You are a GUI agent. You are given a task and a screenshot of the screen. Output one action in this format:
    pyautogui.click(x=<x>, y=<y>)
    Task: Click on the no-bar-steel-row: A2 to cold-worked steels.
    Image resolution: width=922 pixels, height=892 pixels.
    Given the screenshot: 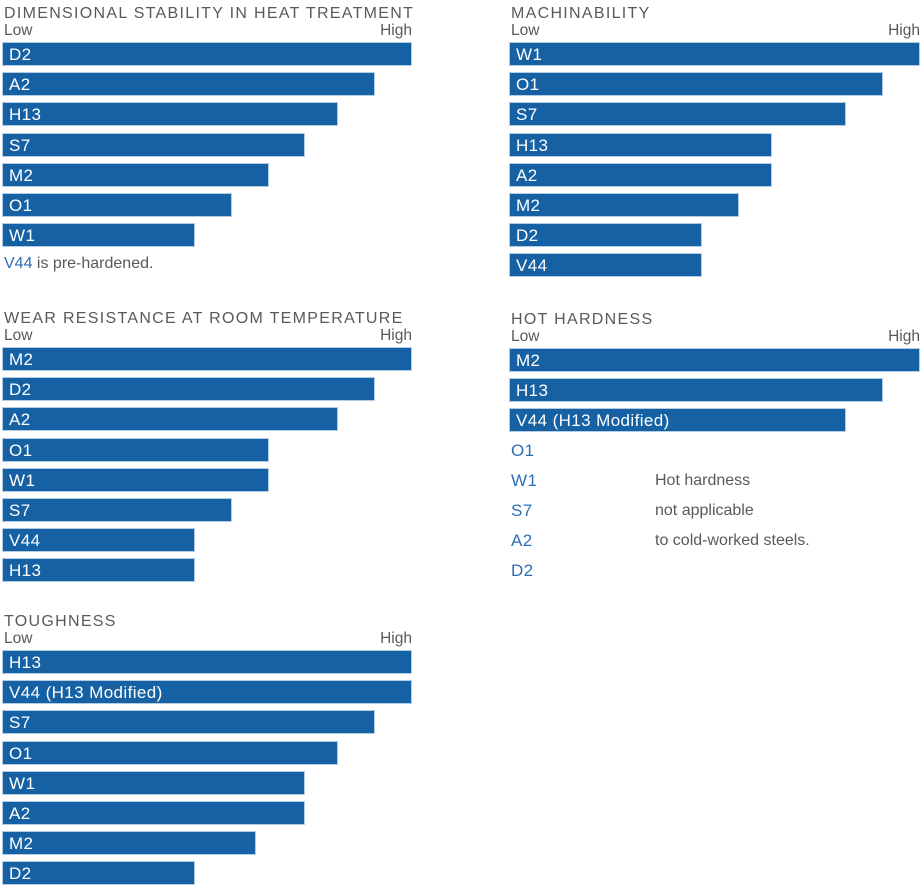 What is the action you would take?
    pyautogui.click(x=714, y=541)
    